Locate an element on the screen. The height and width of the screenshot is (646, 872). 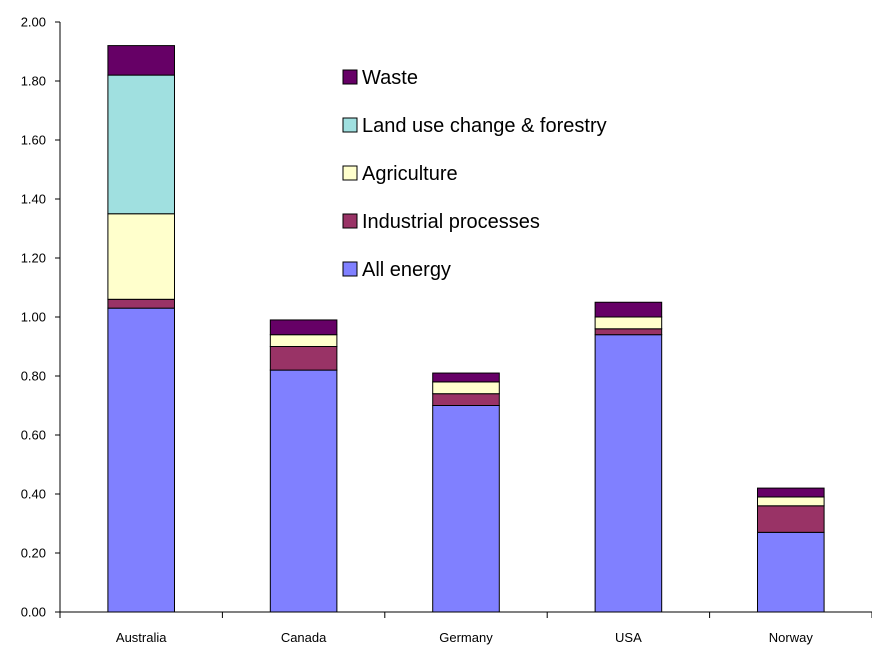
bar-segment-usa-all-energy is located at coordinates (628, 473).